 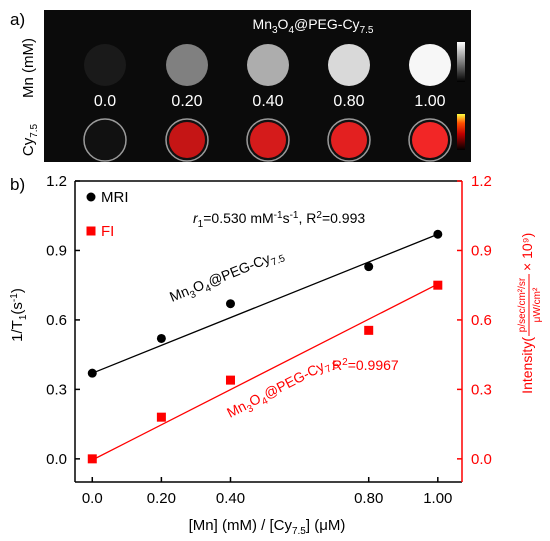 I want to click on mri-grayscale-colorbar, so click(x=461, y=62).